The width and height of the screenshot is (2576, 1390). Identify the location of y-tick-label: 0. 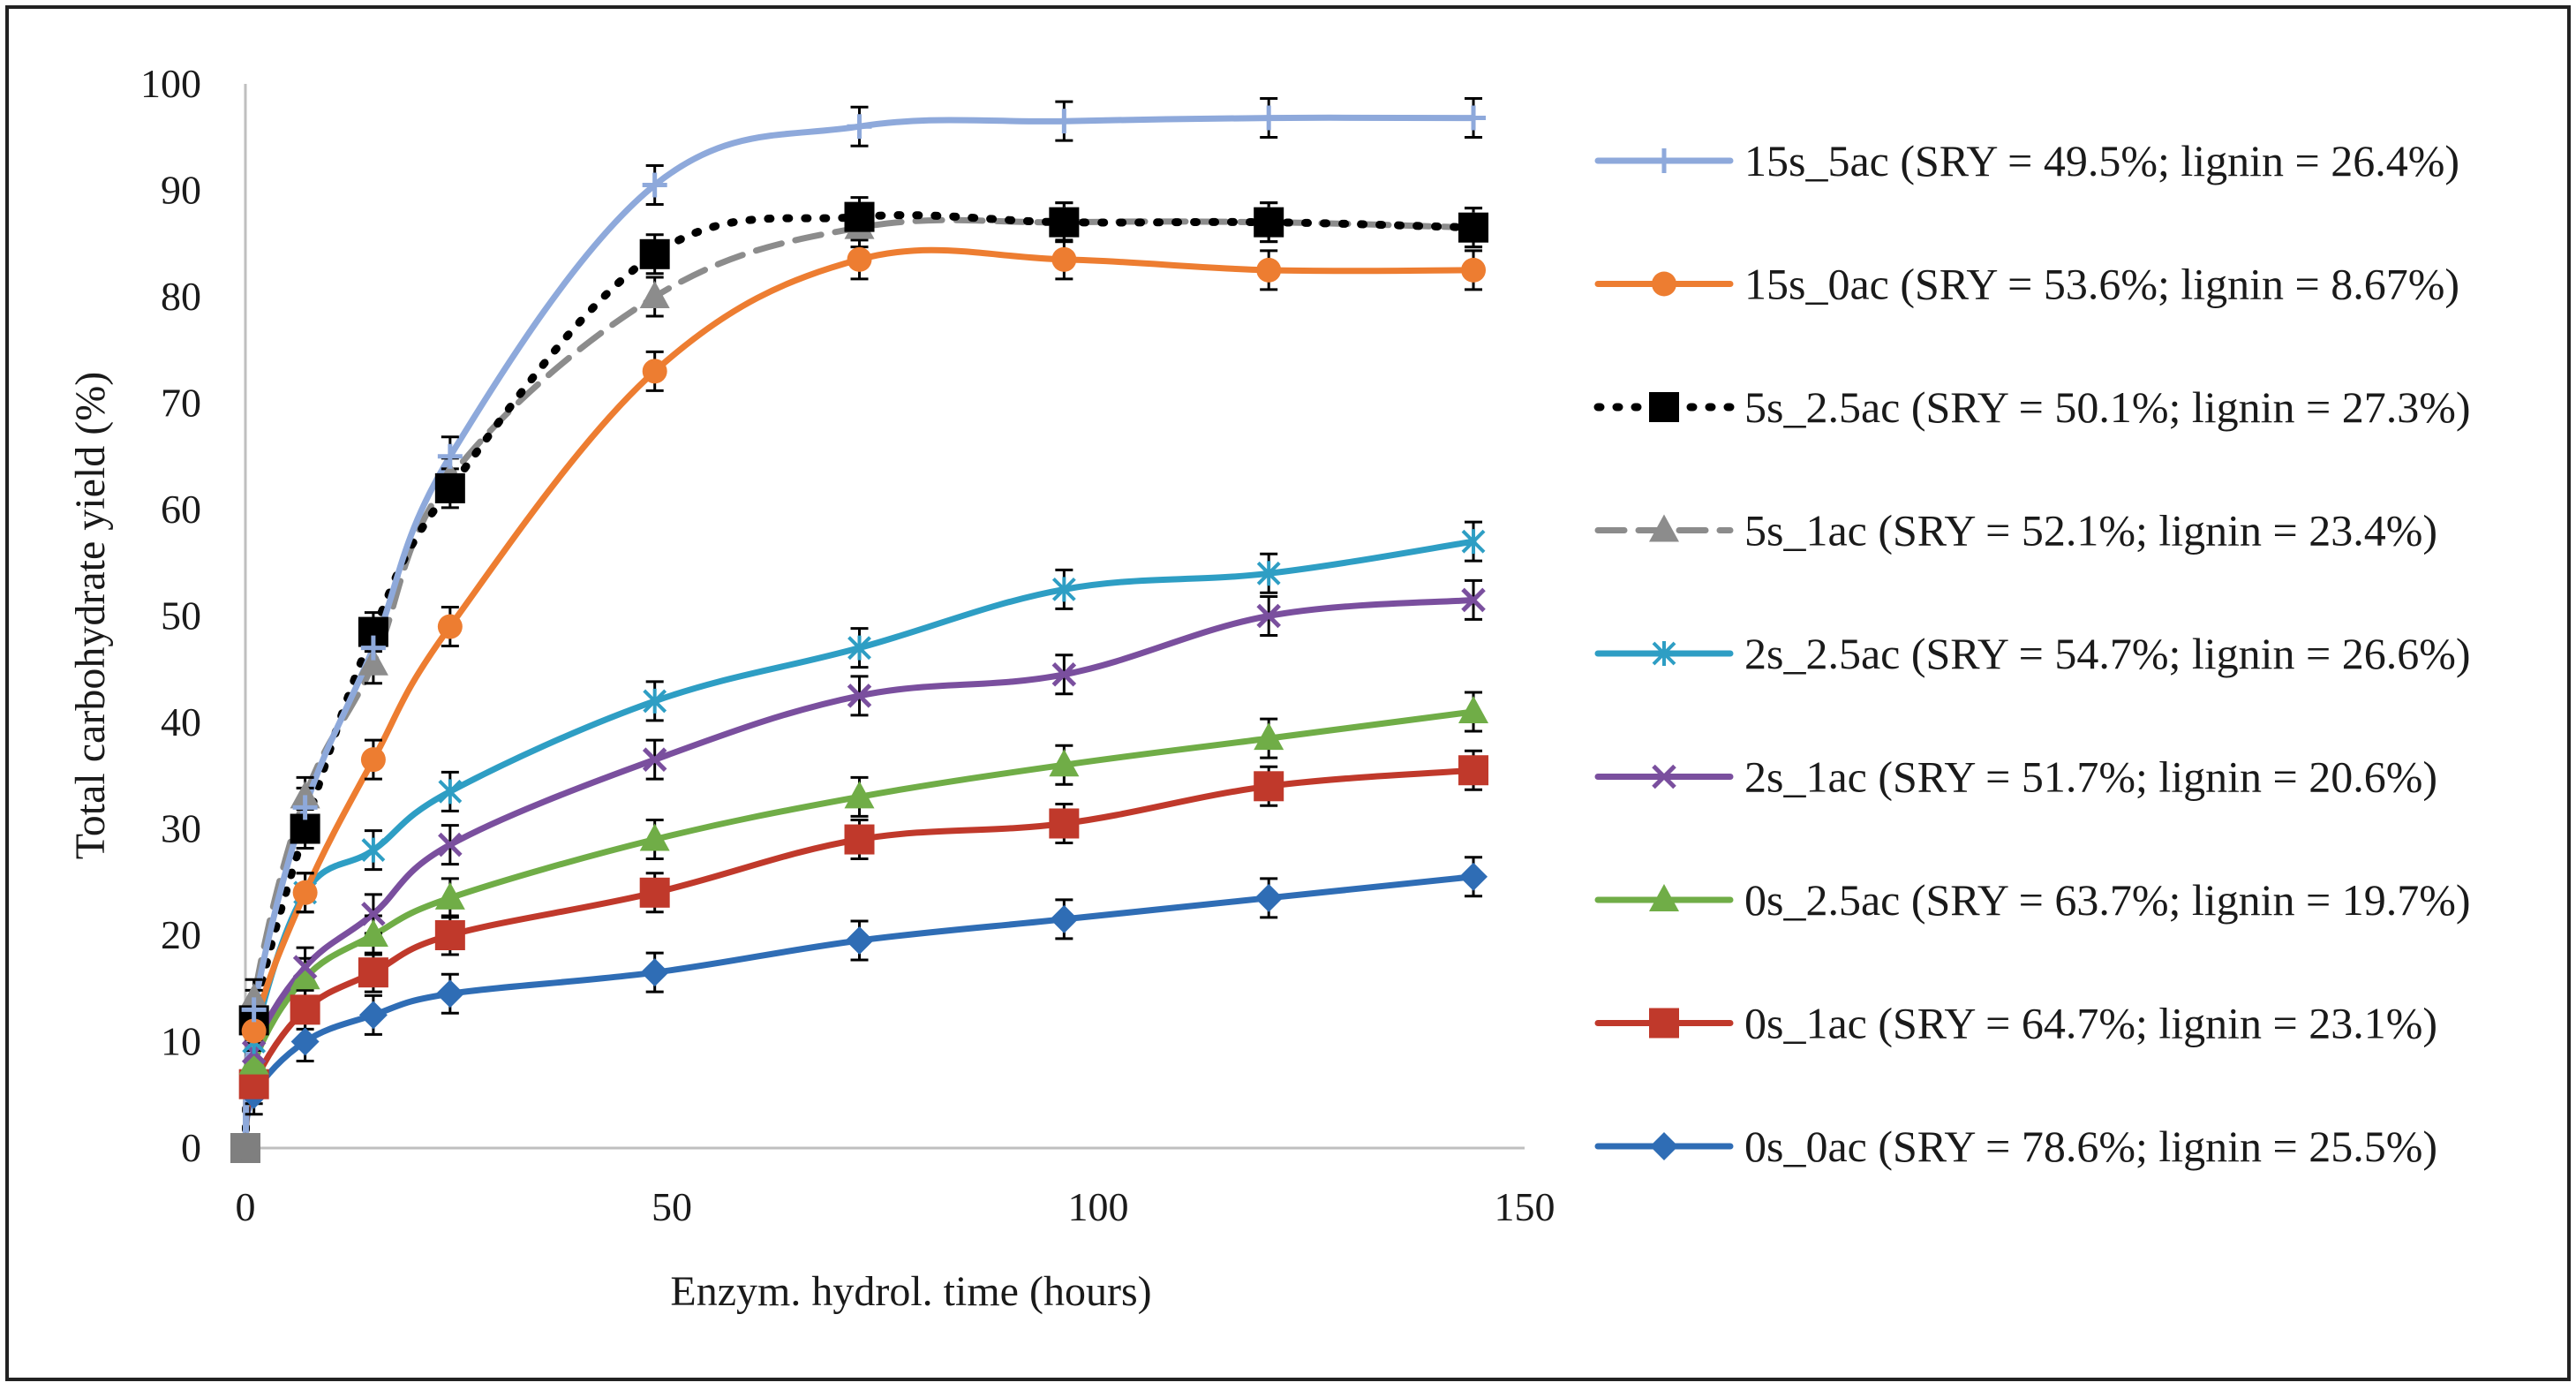
(191, 1148).